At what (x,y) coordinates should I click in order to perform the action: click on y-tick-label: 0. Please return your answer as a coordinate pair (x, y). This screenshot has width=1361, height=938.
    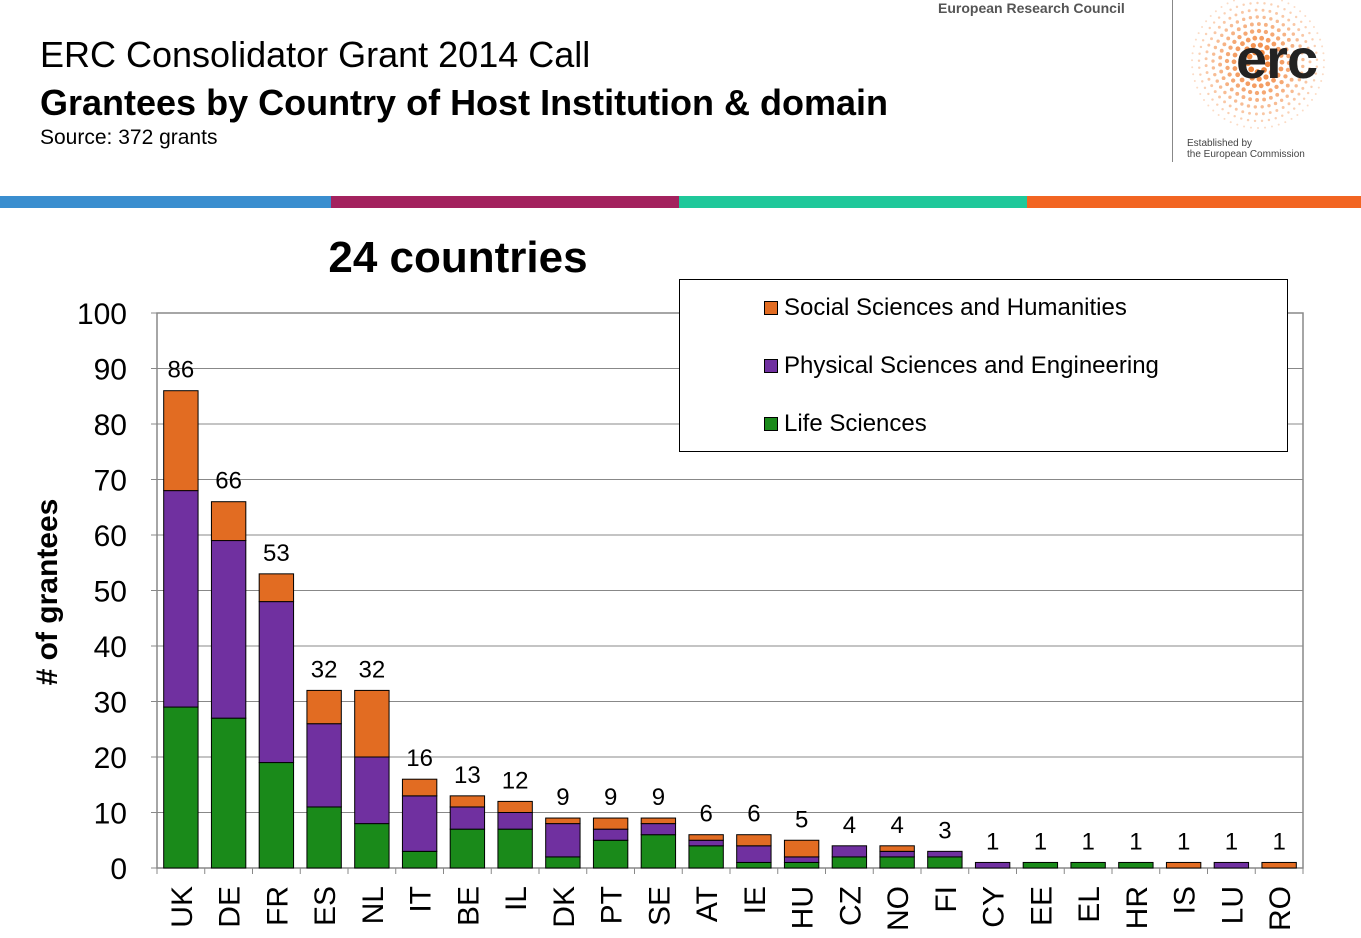
    Looking at the image, I should click on (118, 869).